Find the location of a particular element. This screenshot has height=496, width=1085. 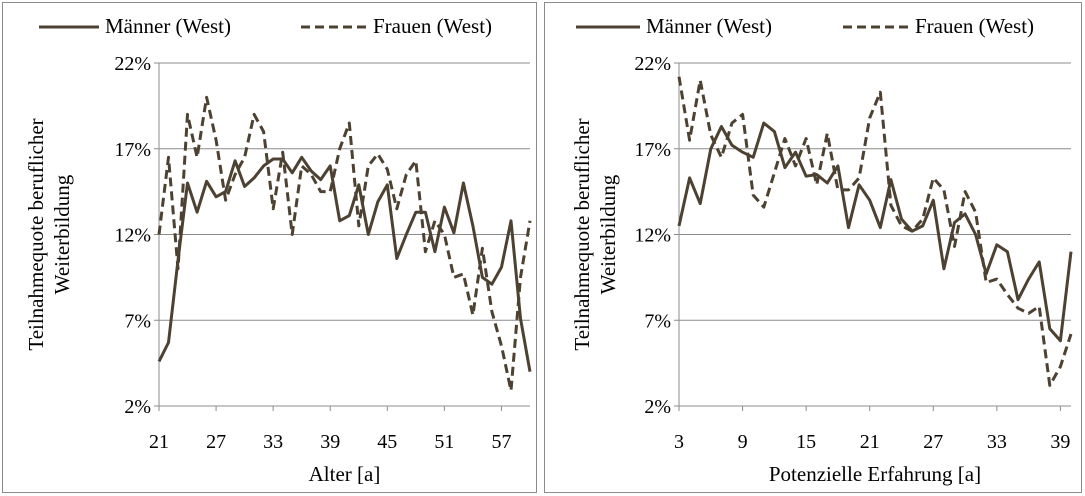

x-tick-label: 51 is located at coordinates (444, 442).